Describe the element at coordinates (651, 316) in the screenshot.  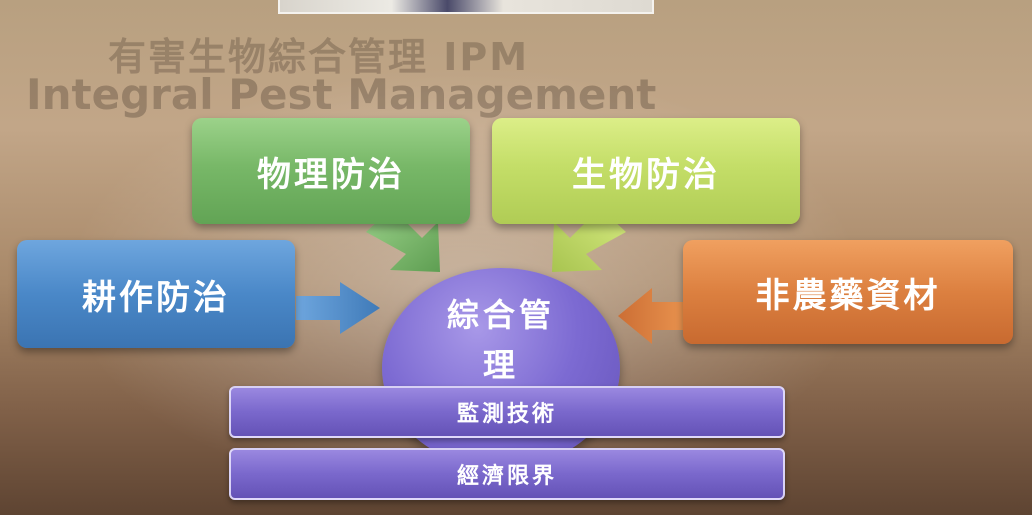
I see `arrow-non-pesticide-icon` at that location.